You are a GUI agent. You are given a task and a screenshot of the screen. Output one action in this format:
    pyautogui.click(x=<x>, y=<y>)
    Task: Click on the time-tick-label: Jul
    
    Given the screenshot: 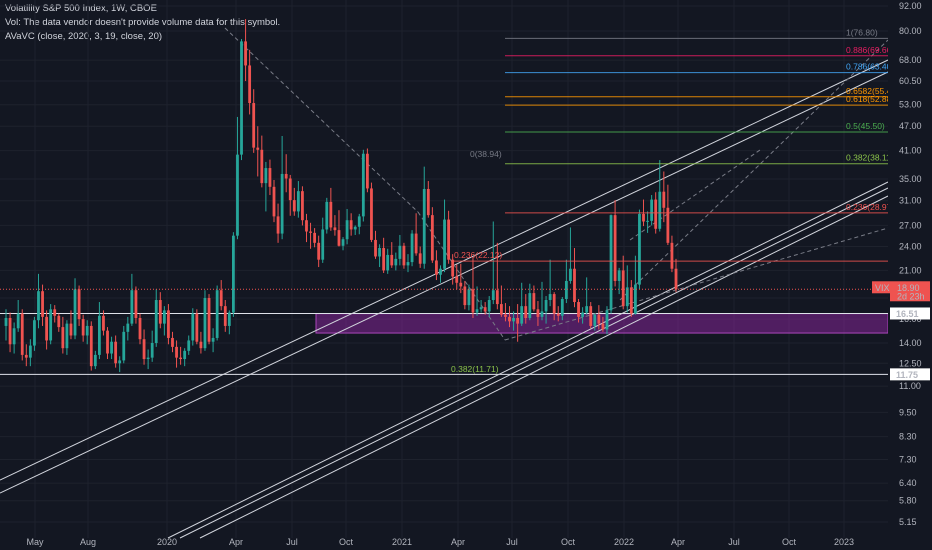 What is the action you would take?
    pyautogui.click(x=512, y=542)
    